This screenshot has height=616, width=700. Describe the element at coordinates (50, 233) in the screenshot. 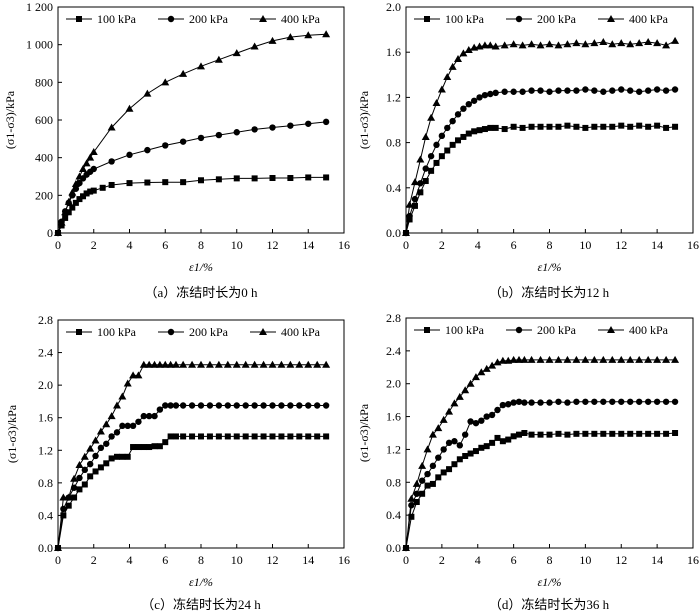

I see `y-tick-label: 0` at that location.